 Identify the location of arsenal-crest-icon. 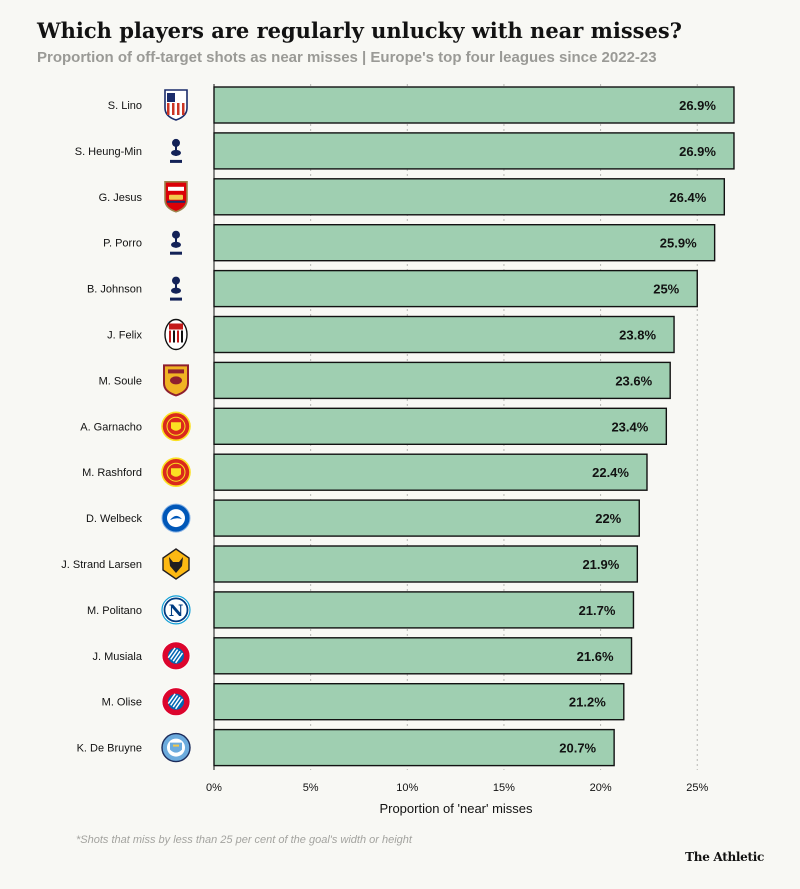
(176, 197).